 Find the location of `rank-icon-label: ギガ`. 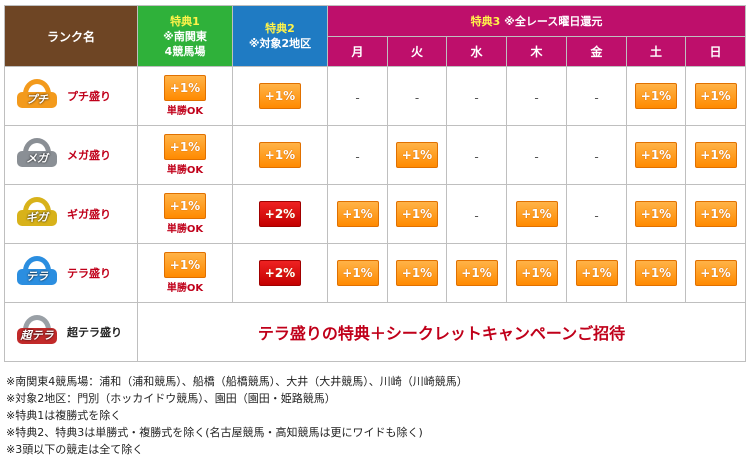

rank-icon-label: ギガ is located at coordinates (37, 218).